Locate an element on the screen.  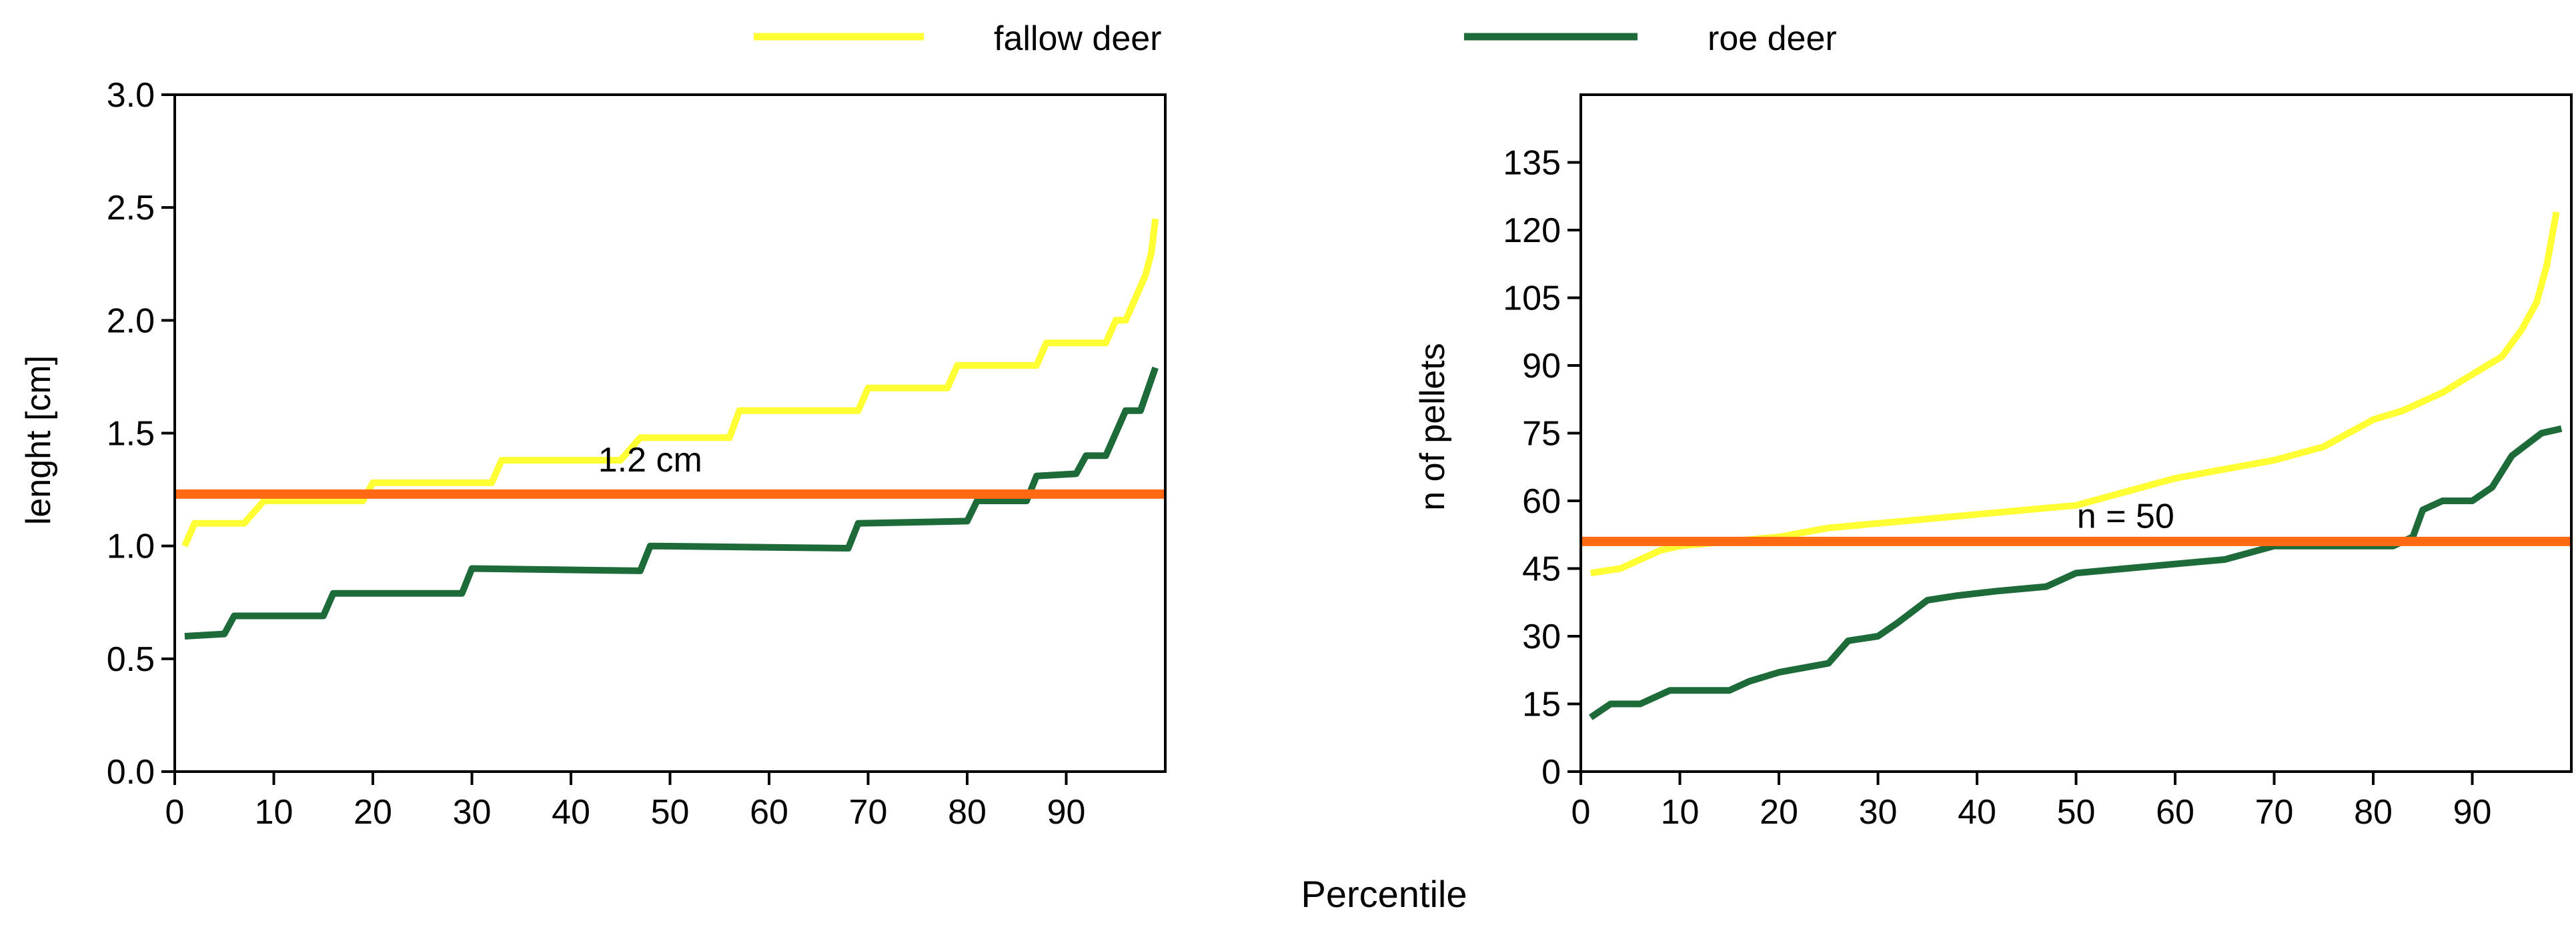
length-ytick-label: 3.0 is located at coordinates (131, 96).